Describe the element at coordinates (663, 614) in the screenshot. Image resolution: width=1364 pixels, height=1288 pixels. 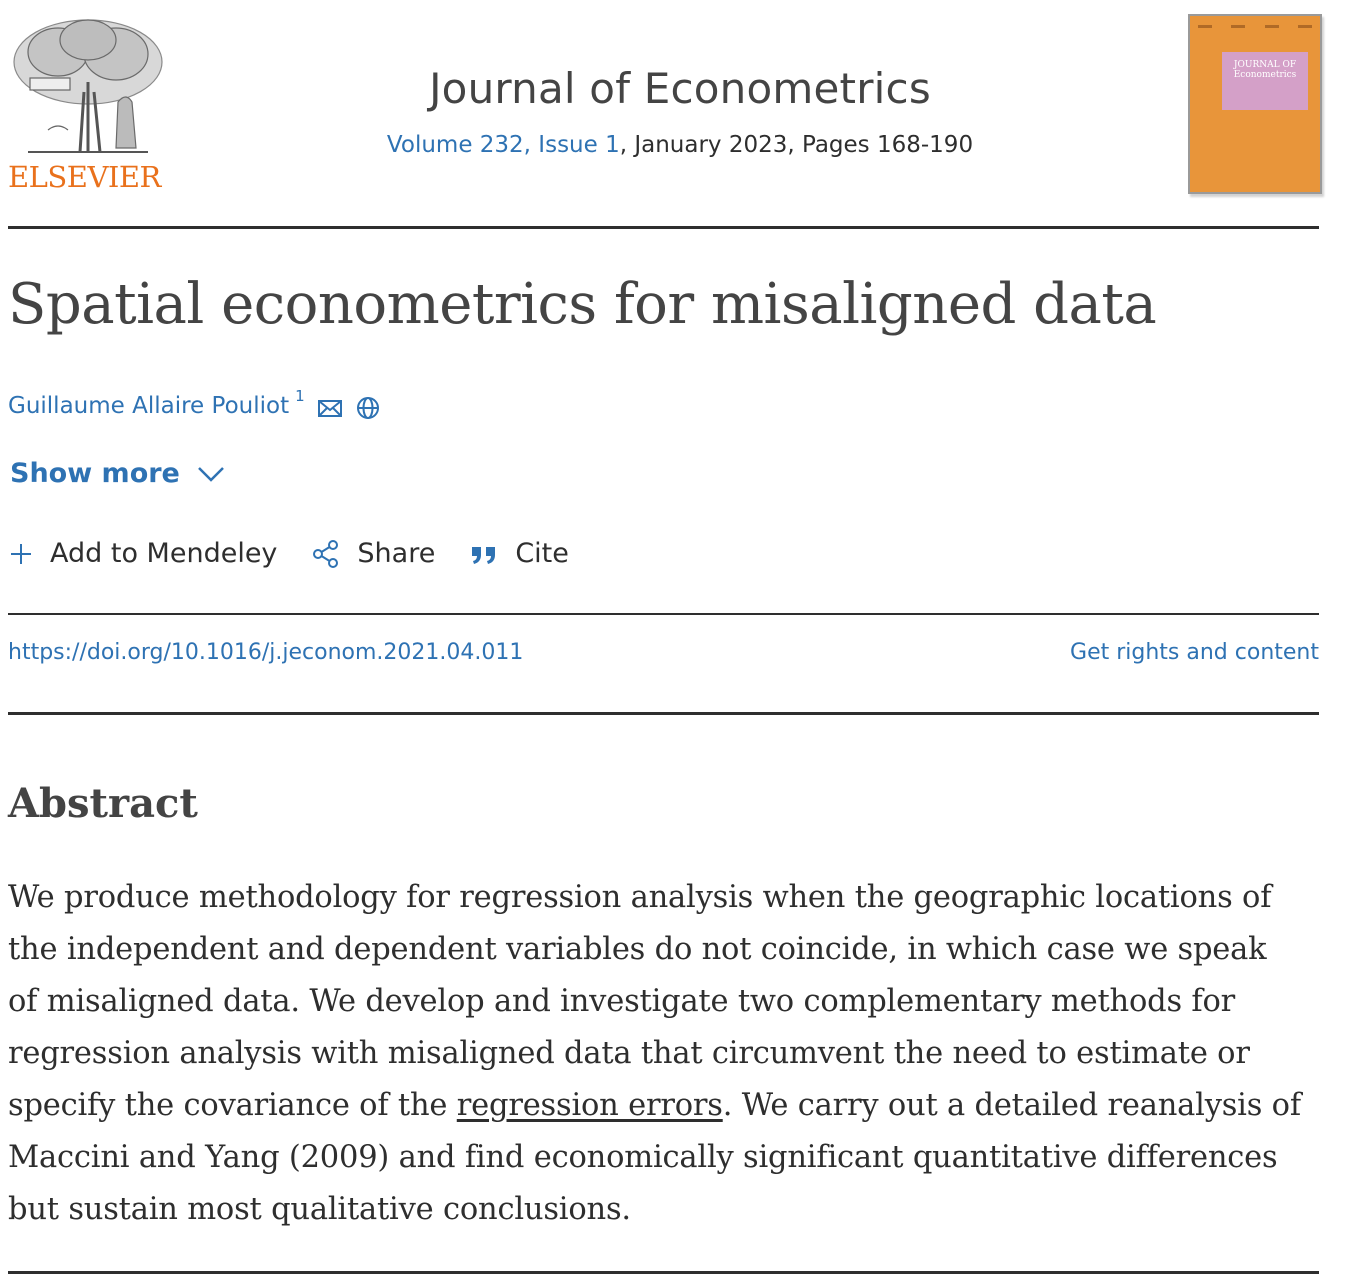
I see `actions-divider` at that location.